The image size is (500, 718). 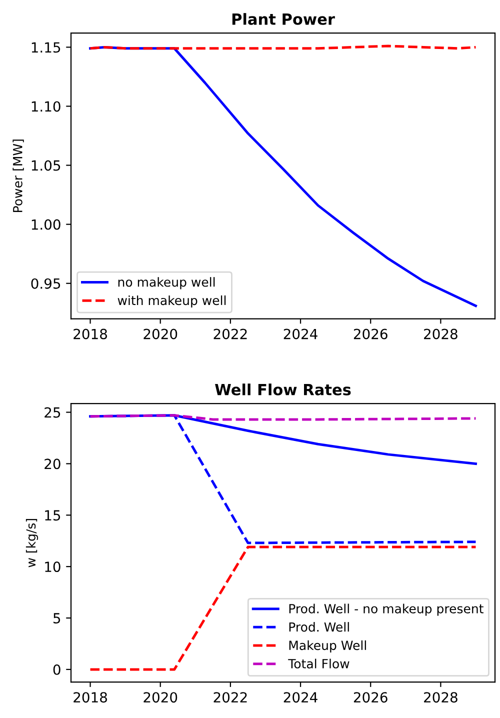 I want to click on y-tick-label: 0.95, so click(x=45, y=283).